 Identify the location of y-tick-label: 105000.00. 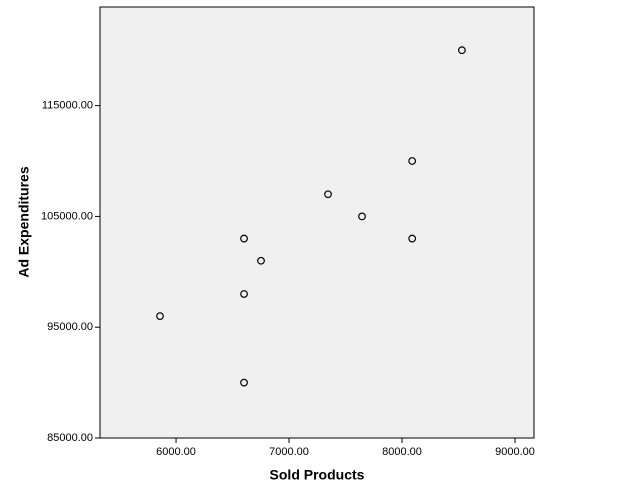
(67, 216).